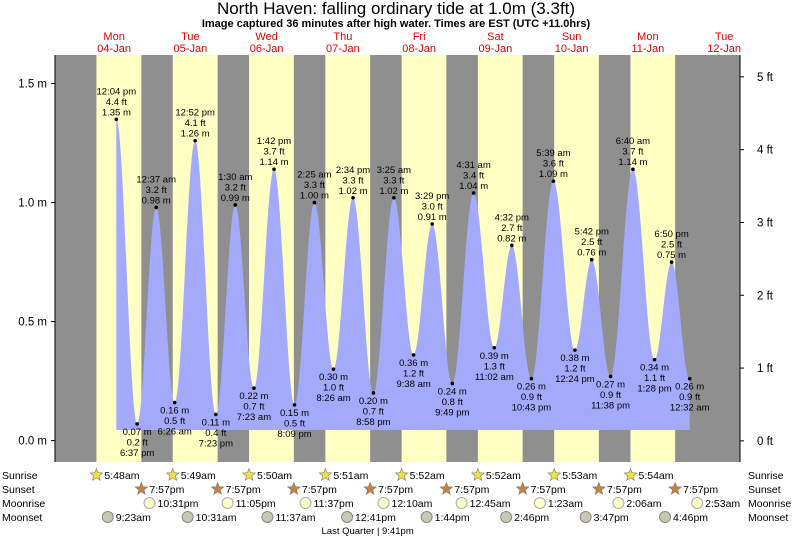  What do you see at coordinates (114, 49) in the screenshot?
I see `day-date: 04-Jan` at bounding box center [114, 49].